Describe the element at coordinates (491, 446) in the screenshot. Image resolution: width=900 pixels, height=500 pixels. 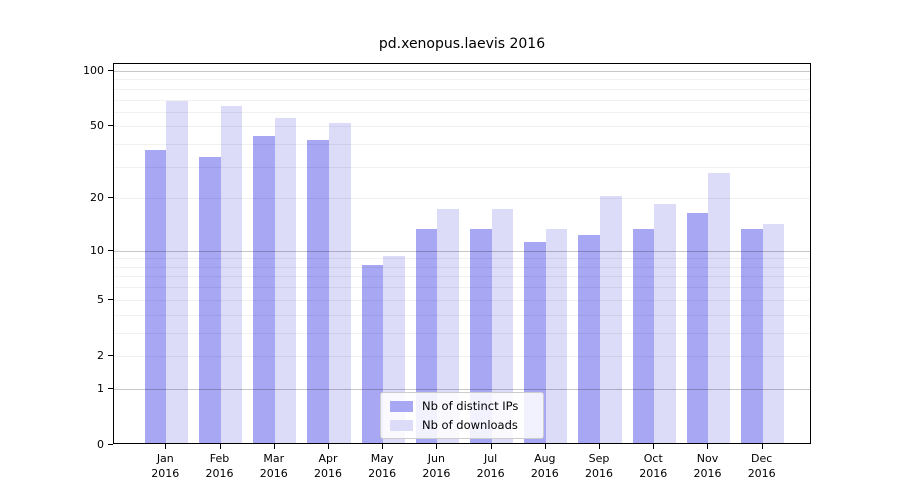
I see `x-tick-jul` at that location.